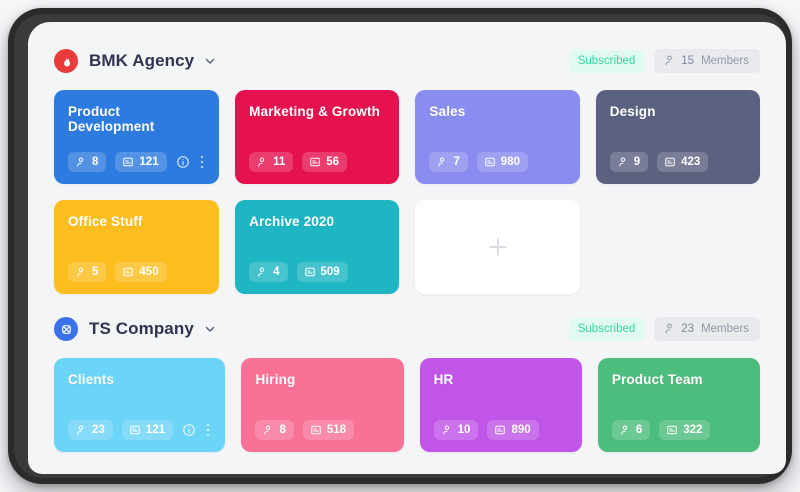 The image size is (800, 492). What do you see at coordinates (276, 272) in the screenshot?
I see `members-stat-value: 4` at bounding box center [276, 272].